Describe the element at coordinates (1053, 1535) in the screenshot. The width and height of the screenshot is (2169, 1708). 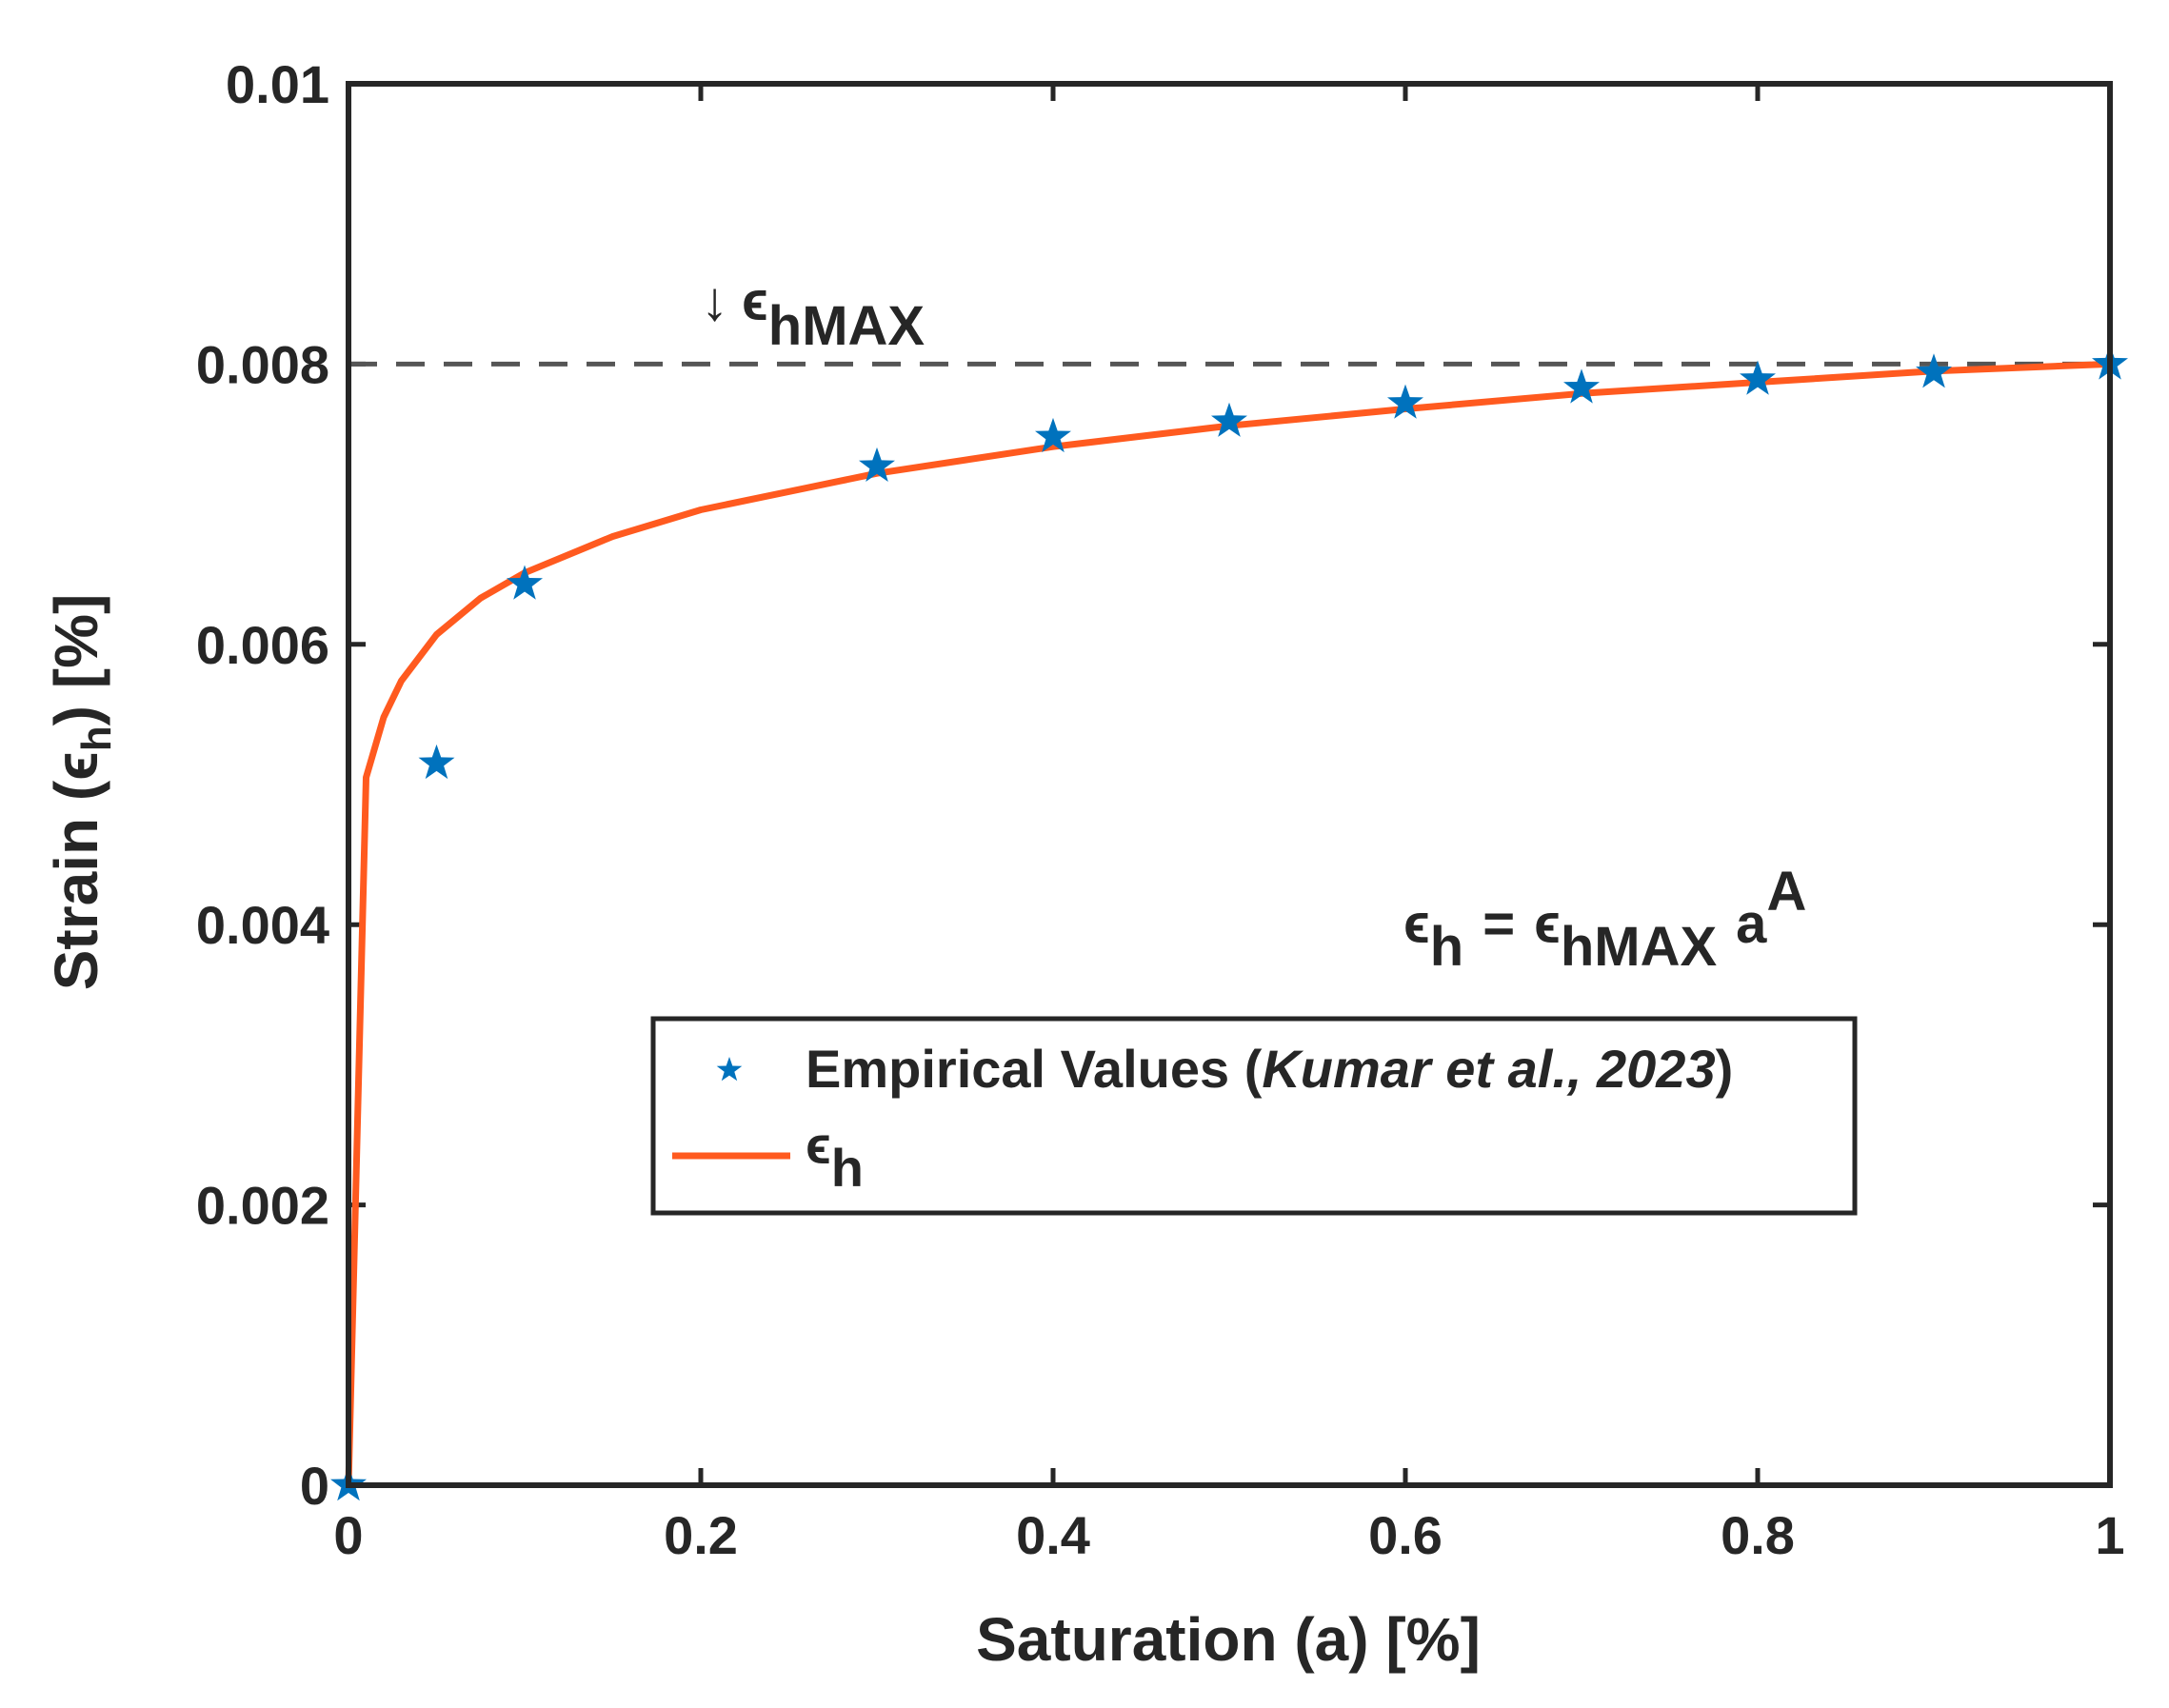
I see `x-tick-label-2: 0.4` at that location.